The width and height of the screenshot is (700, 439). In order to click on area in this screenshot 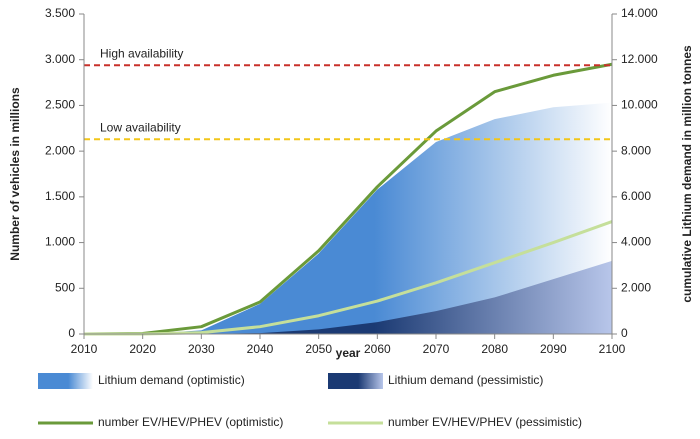, I will do `click(348, 297)`.